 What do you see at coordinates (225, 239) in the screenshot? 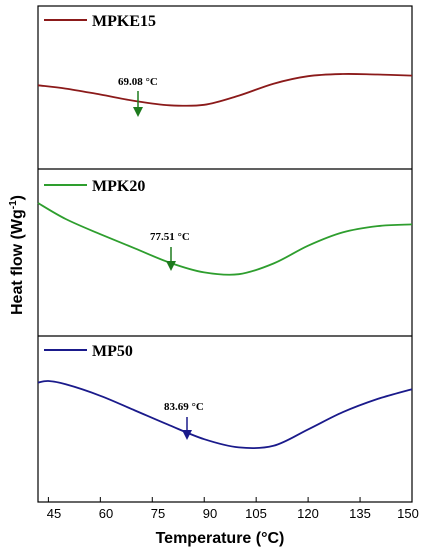
I see `series-line-mpk20` at bounding box center [225, 239].